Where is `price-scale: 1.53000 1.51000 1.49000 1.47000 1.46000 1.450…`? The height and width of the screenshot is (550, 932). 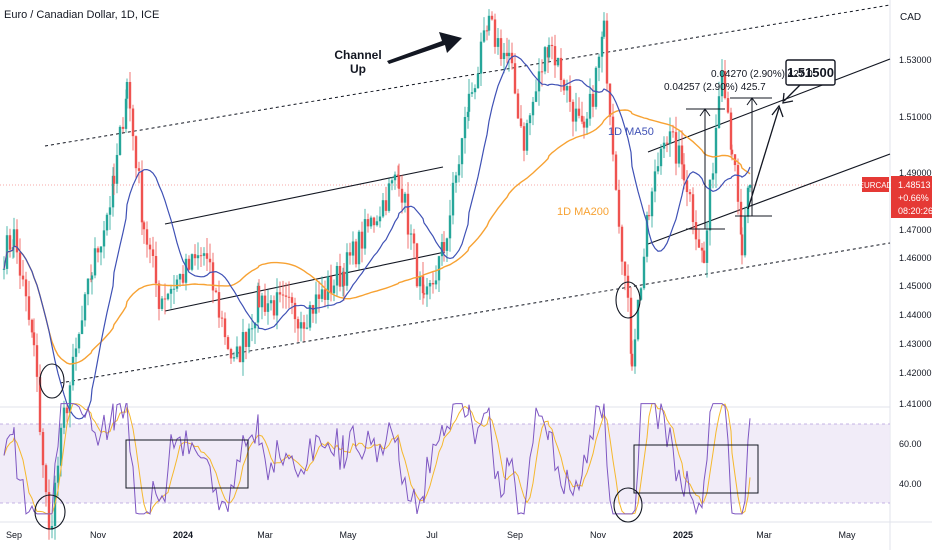
price-scale: 1.53000 1.51000 1.49000 1.47000 1.46000 1.450… is located at coordinates (915, 232).